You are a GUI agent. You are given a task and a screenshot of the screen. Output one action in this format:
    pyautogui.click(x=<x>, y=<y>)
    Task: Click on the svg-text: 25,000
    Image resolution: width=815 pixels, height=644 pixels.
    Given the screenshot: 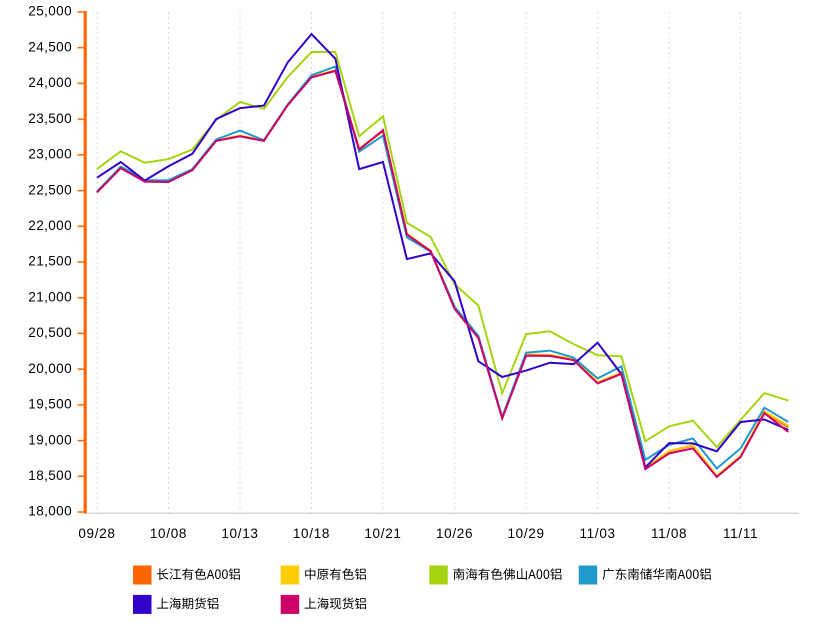 What is the action you would take?
    pyautogui.click(x=50, y=11)
    